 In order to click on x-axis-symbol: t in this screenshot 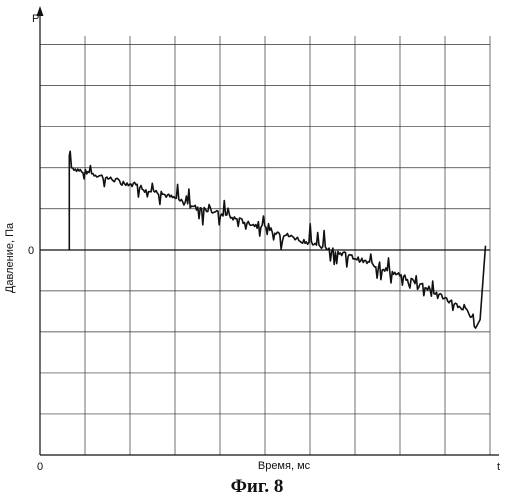, I will do `click(498, 467)`.